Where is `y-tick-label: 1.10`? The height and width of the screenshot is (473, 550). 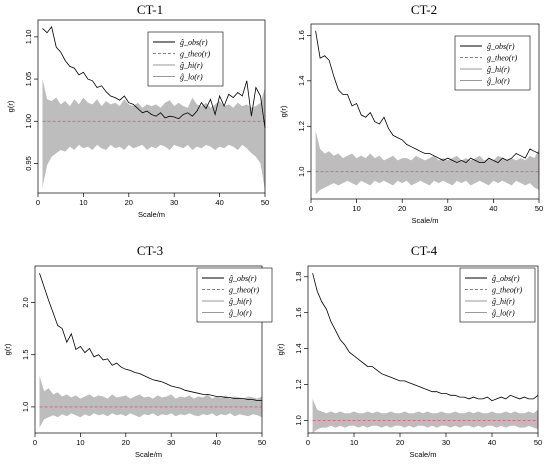
y-tick-label: 1.10 is located at coordinates (28, 37).